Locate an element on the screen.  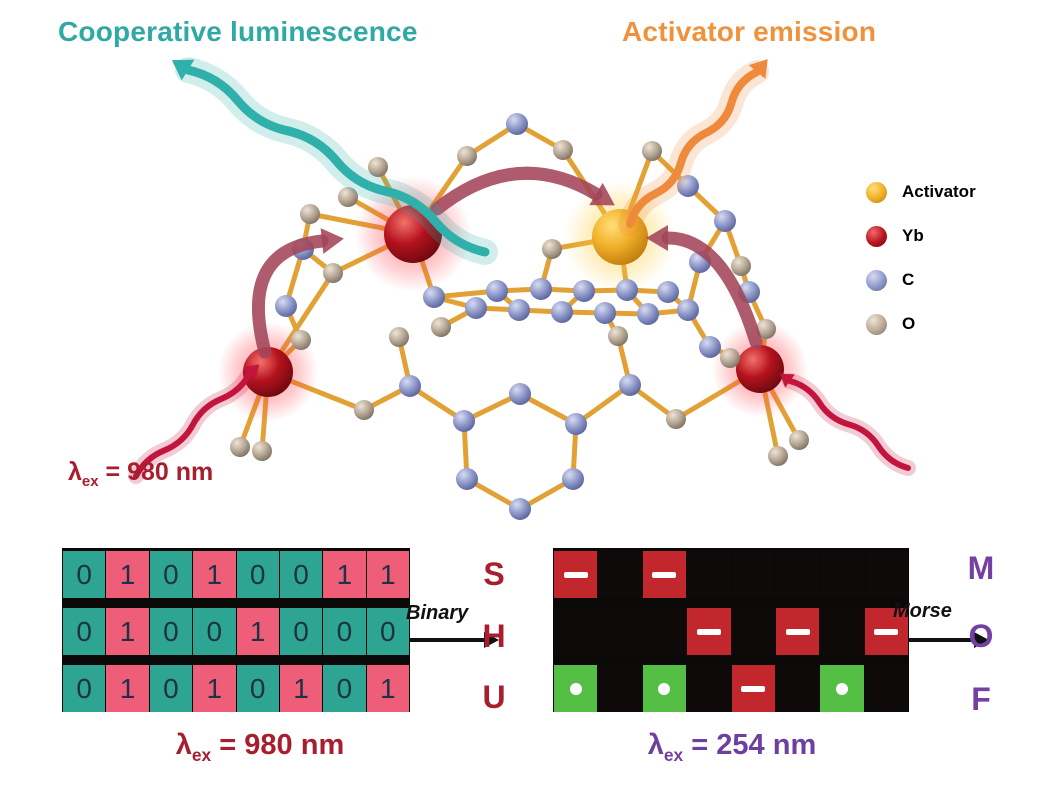
morse-dash-icon is located at coordinates (797, 631).